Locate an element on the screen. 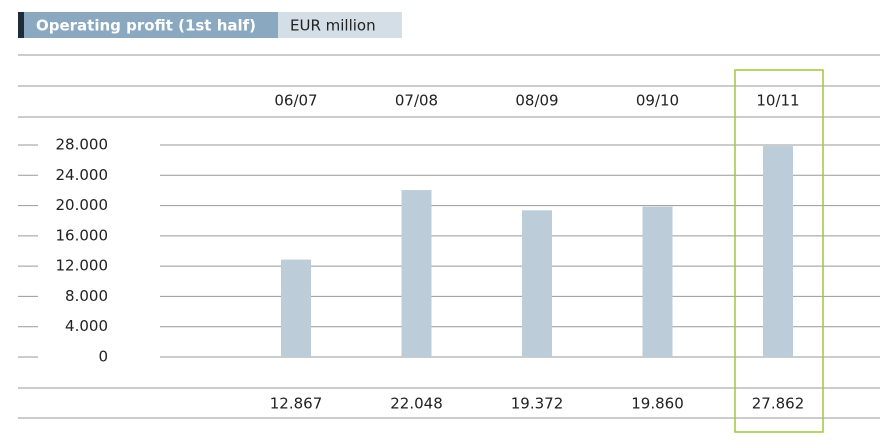  x-tick-label: 08/09 is located at coordinates (536, 101).